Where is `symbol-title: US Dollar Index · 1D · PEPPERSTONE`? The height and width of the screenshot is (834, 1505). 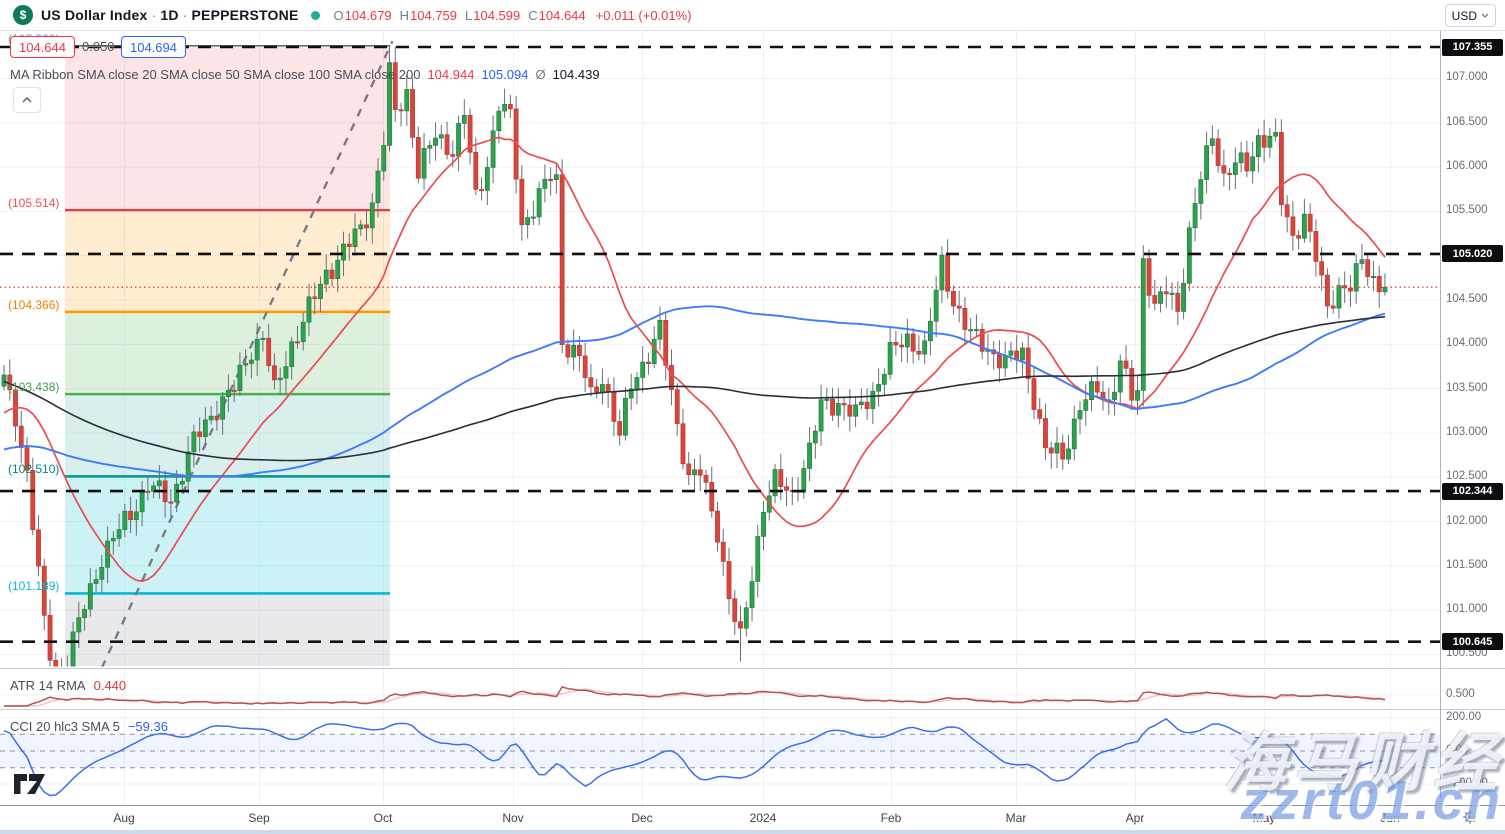 symbol-title: US Dollar Index · 1D · PEPPERSTONE is located at coordinates (170, 15).